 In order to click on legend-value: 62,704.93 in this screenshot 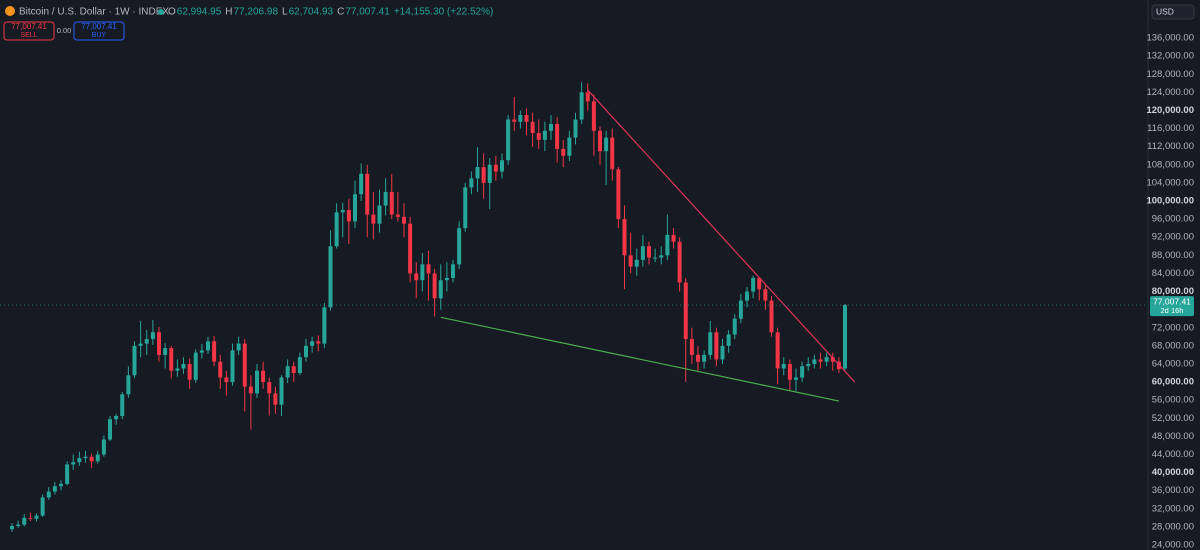, I will do `click(311, 12)`.